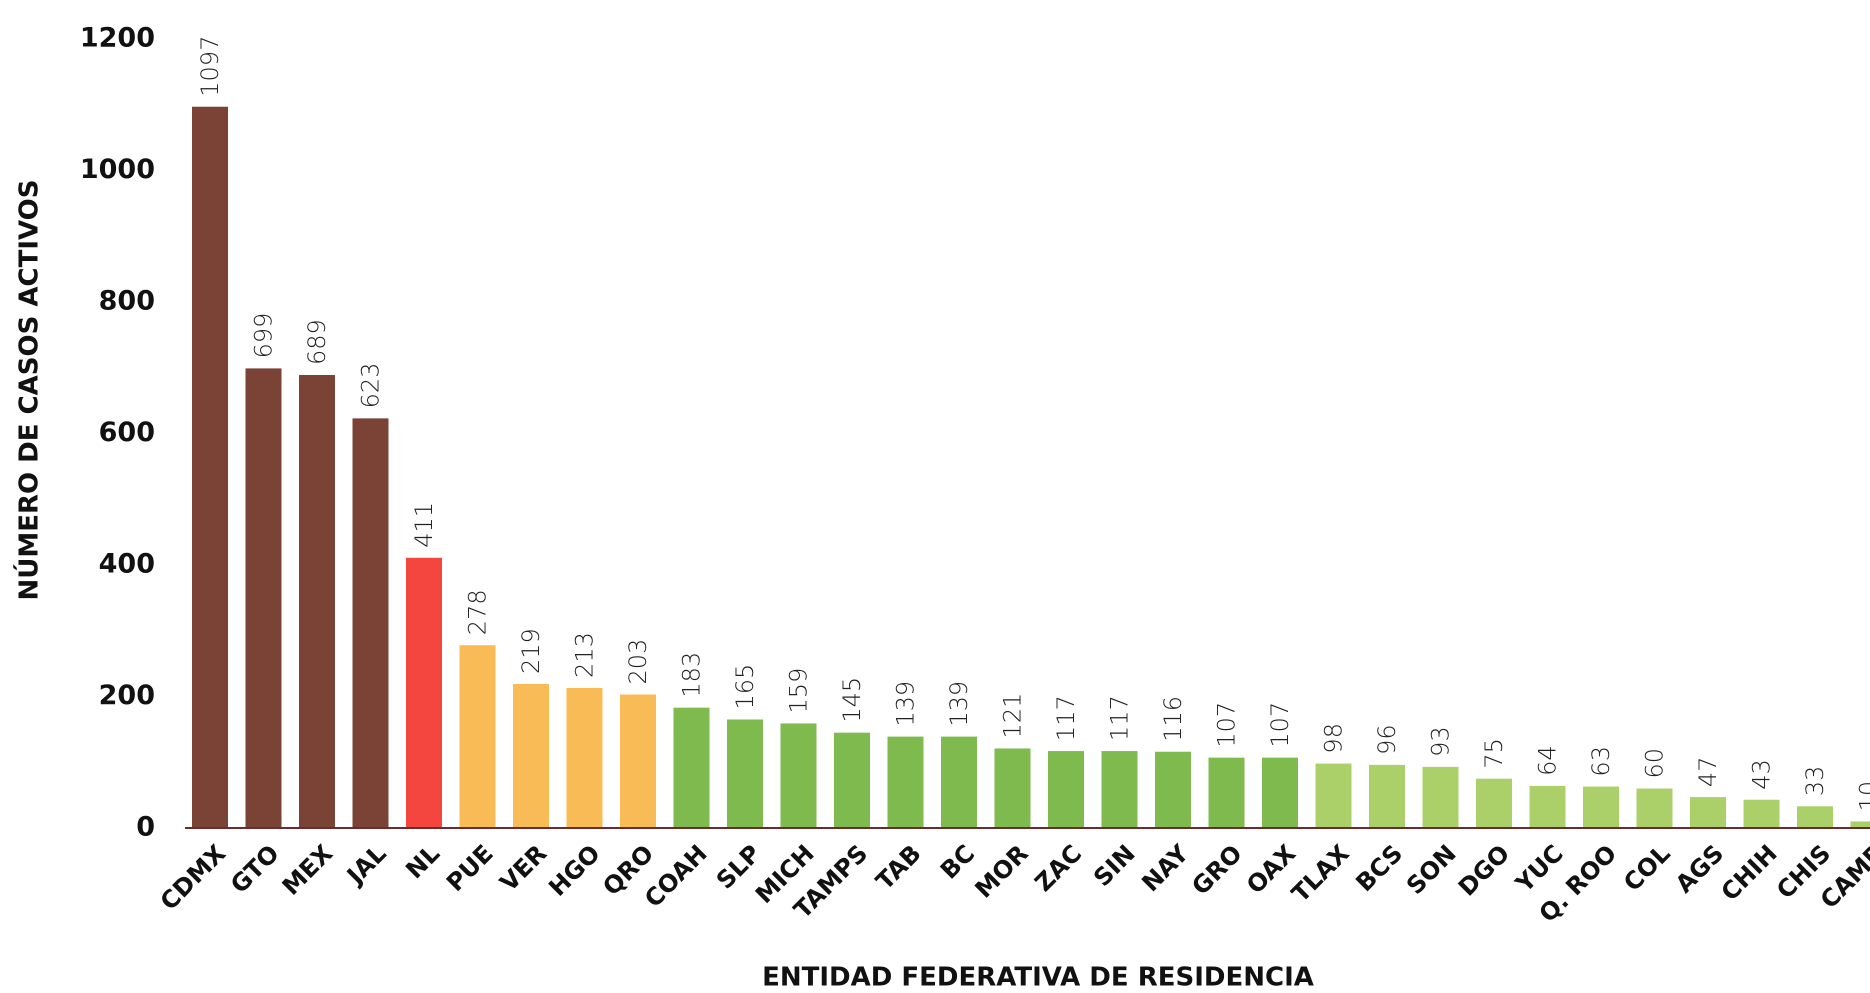 This screenshot has height=993, width=1870. I want to click on value-label: 699, so click(264, 336).